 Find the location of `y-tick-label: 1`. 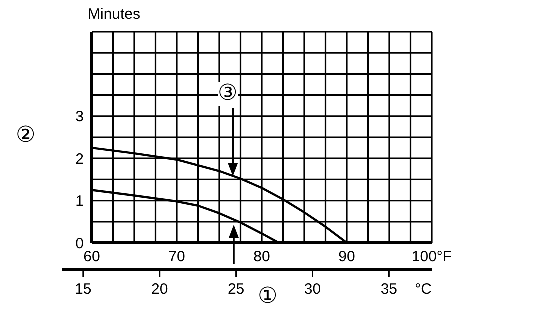

y-tick-label: 1 is located at coordinates (80, 201).